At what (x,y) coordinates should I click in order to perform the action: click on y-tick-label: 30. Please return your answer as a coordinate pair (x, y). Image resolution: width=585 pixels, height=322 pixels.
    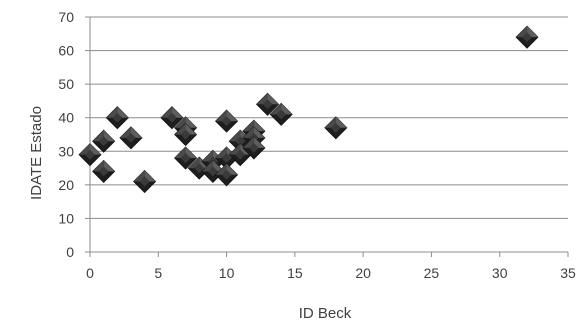
    Looking at the image, I should click on (66, 151).